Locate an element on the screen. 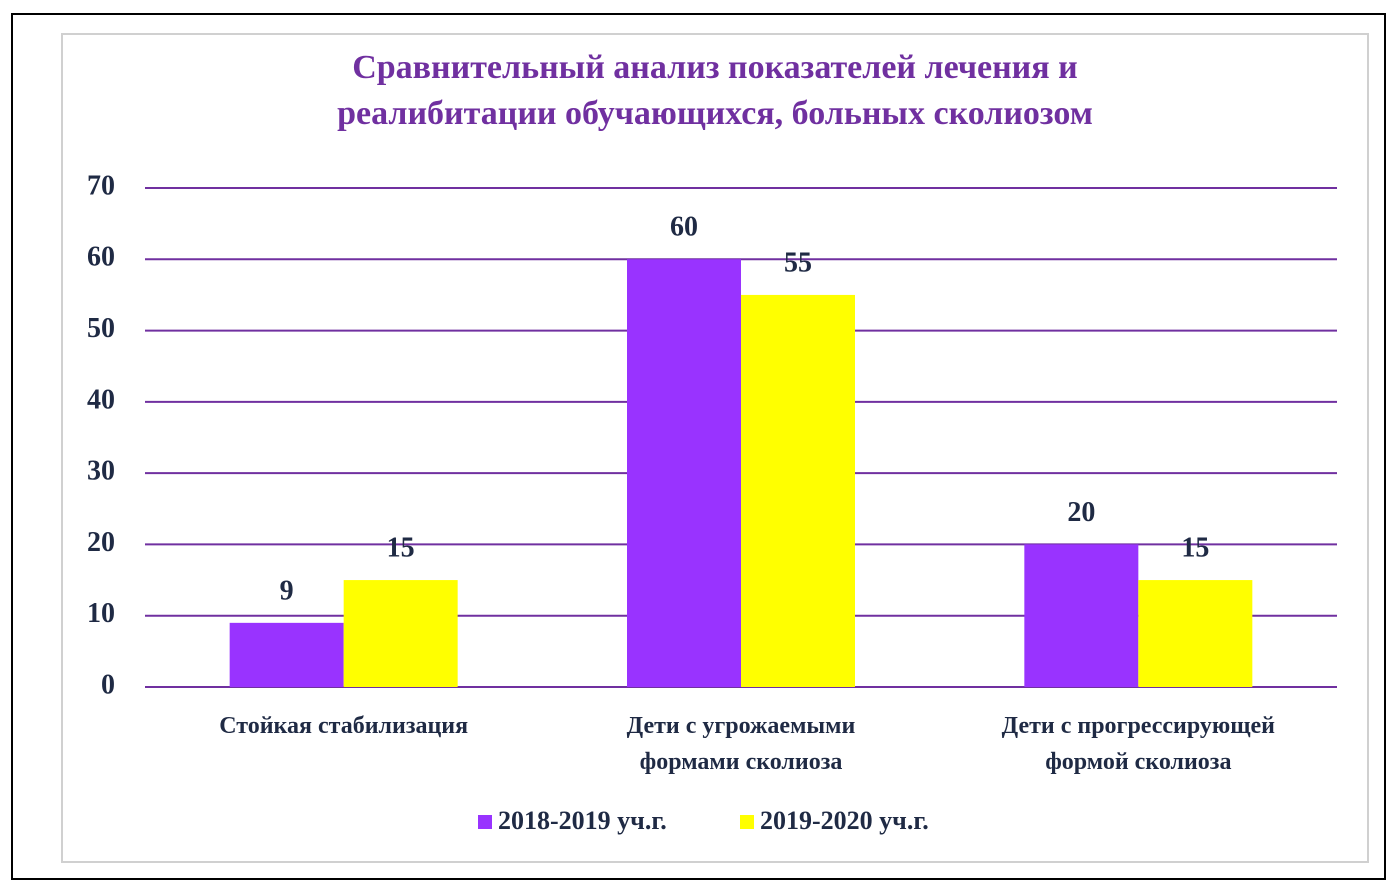  data-label: 55 is located at coordinates (798, 262).